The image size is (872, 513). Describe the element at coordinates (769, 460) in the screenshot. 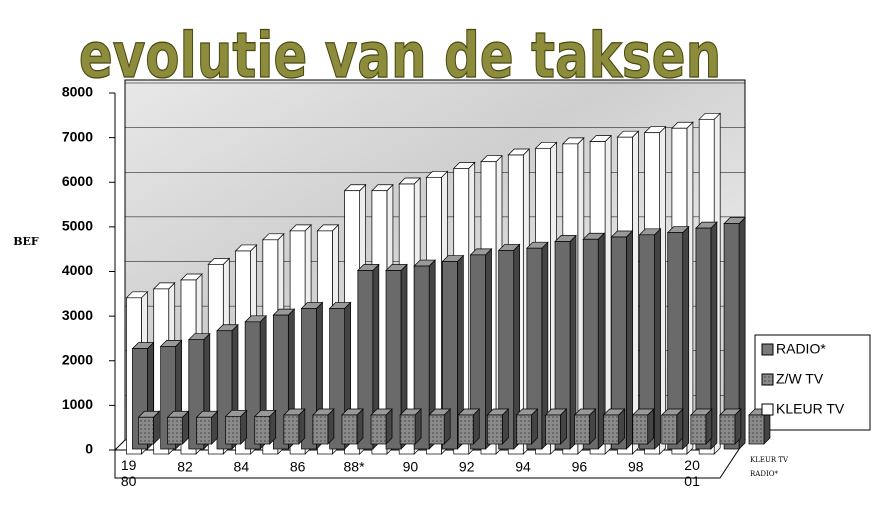

I see `depth-label: KLEUR TV` at that location.